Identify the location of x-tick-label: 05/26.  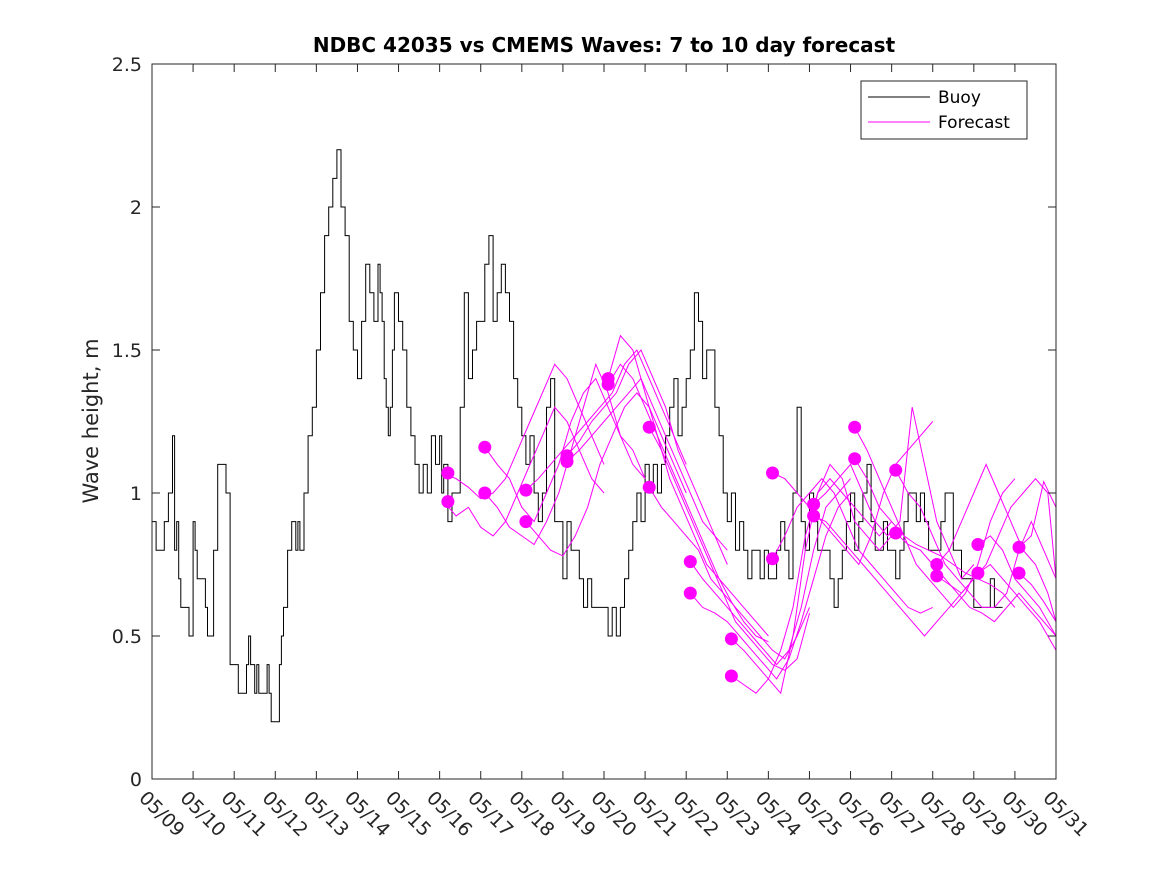
(860, 814).